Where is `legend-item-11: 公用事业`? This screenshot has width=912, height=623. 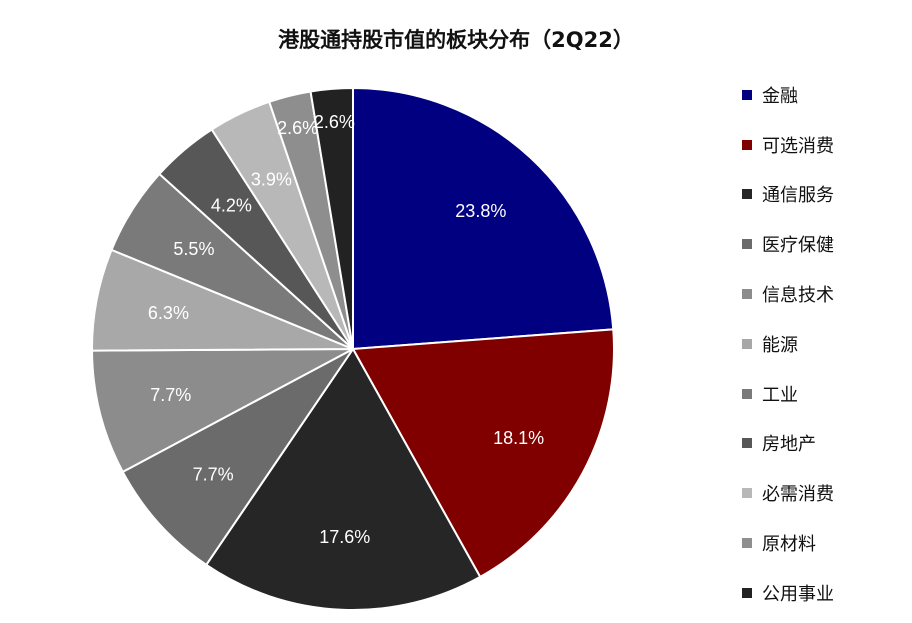 legend-item-11: 公用事业 is located at coordinates (788, 593).